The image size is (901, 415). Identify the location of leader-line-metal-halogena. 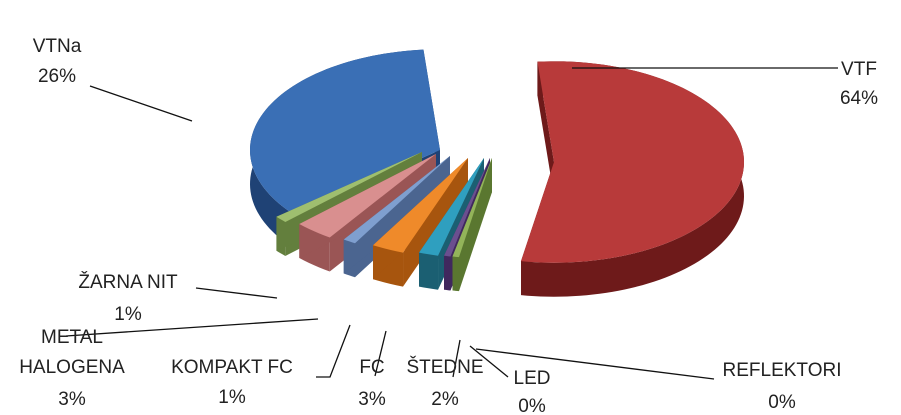
(192, 327).